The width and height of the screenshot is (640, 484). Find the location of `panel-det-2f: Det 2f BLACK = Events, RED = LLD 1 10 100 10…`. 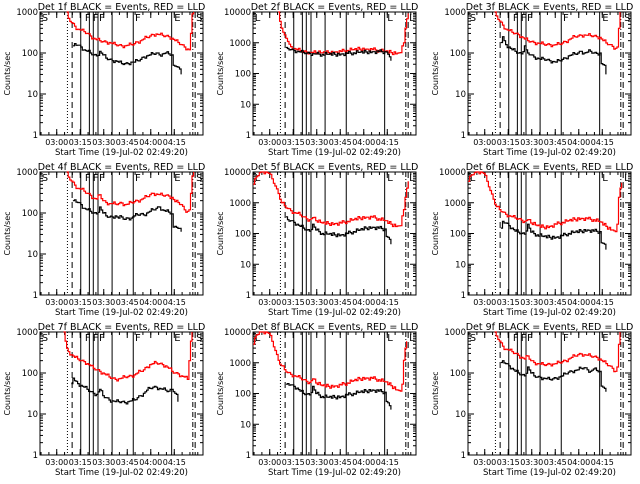

panel-det-2f: Det 2f BLACK = Events, RED = LLD 1 10 100 10… is located at coordinates (317, 80).